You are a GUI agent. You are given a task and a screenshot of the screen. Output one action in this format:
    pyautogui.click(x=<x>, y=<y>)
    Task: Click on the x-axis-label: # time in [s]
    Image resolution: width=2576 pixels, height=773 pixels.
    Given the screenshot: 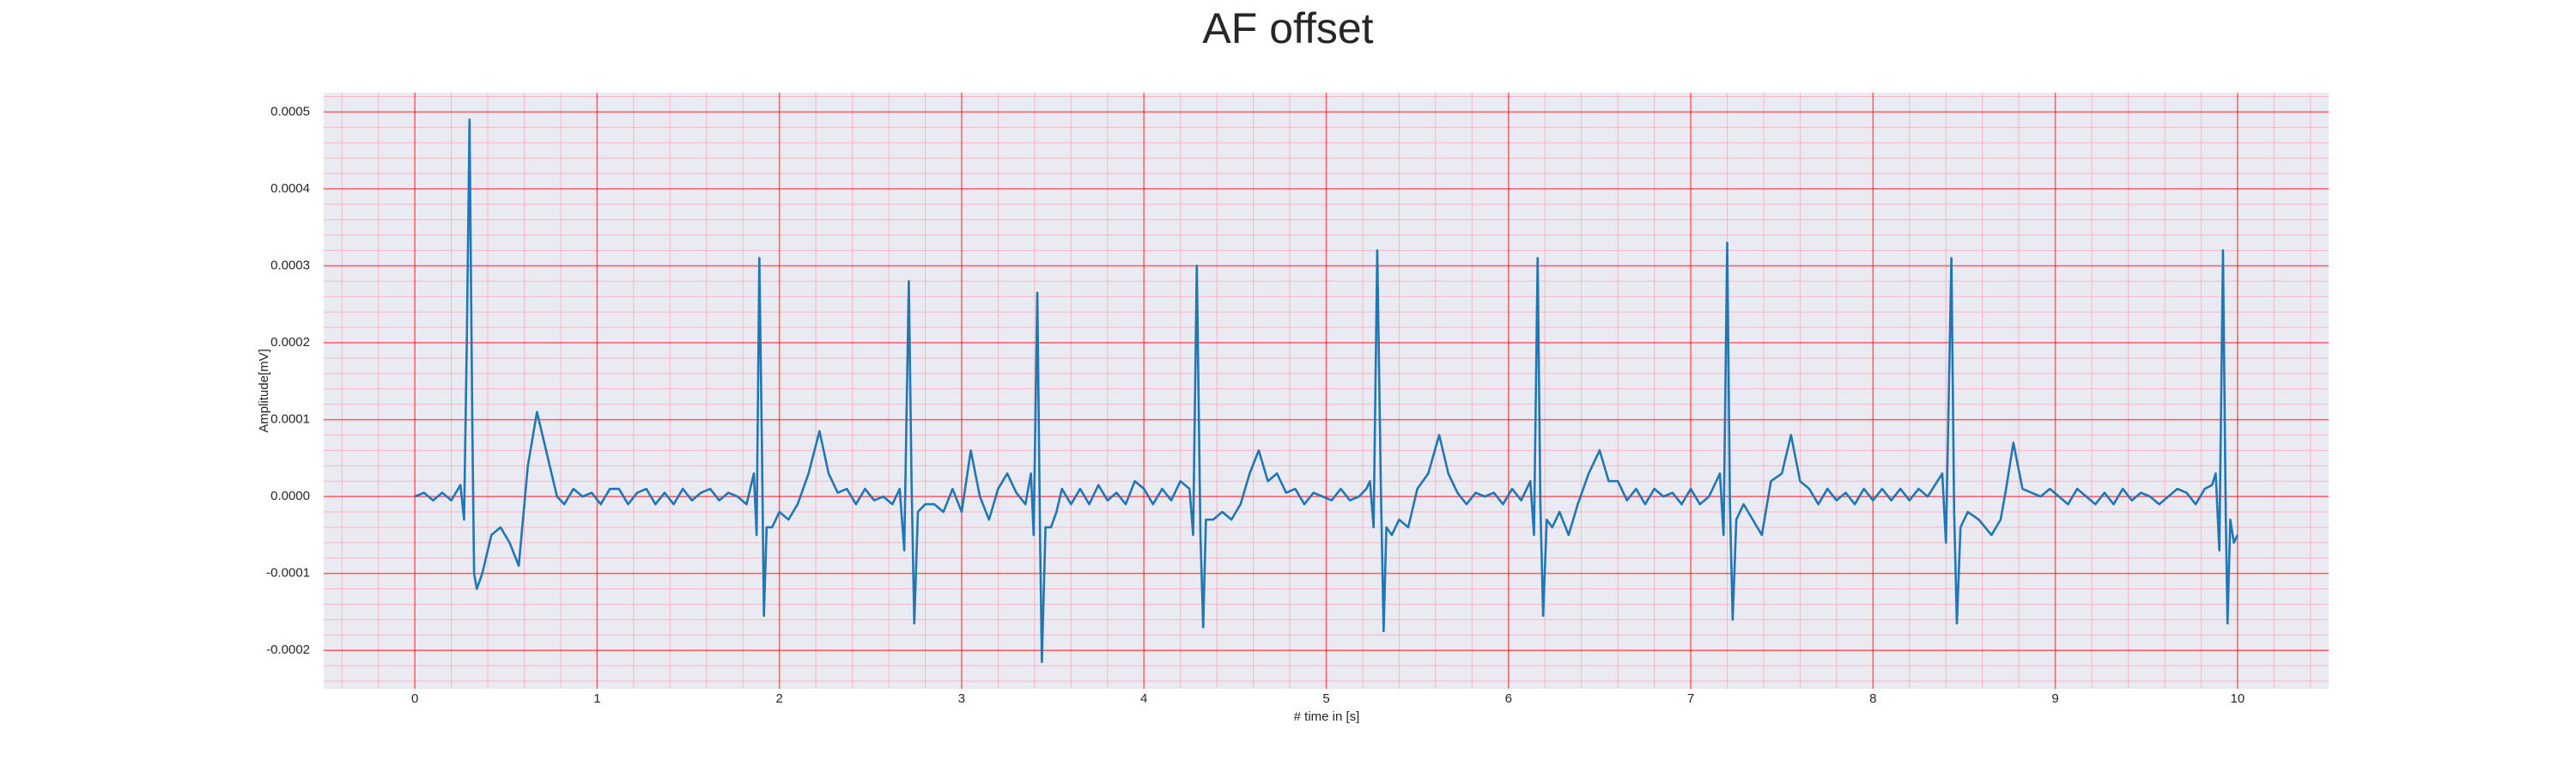 What is the action you would take?
    pyautogui.click(x=1327, y=716)
    